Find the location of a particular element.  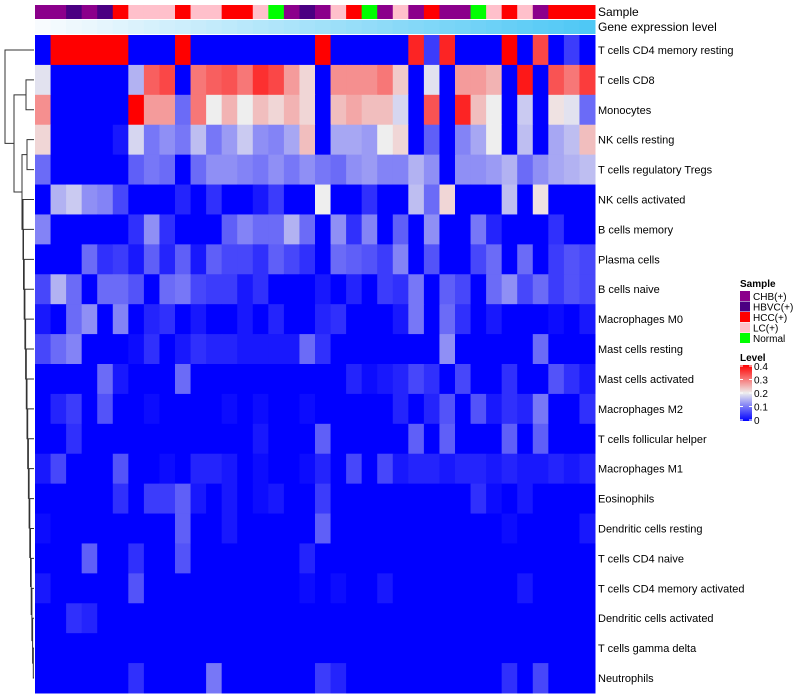

row-label: T cells gamma delta is located at coordinates (647, 649).